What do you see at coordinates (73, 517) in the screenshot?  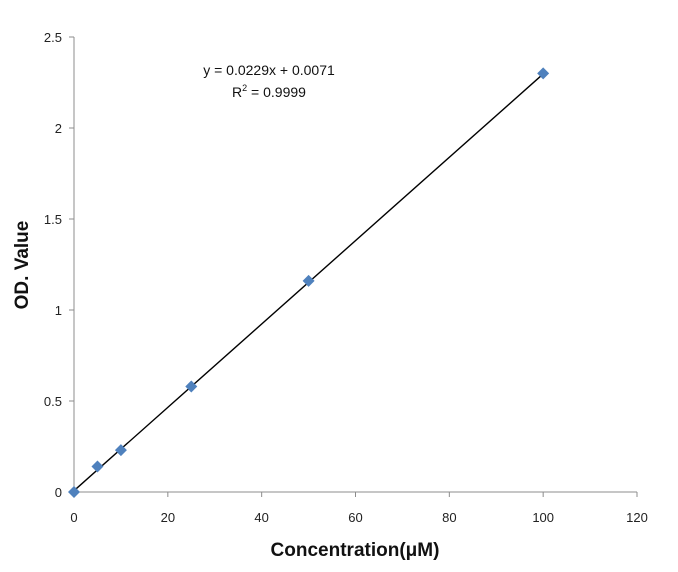 I see `x-tick-label: 0` at bounding box center [73, 517].